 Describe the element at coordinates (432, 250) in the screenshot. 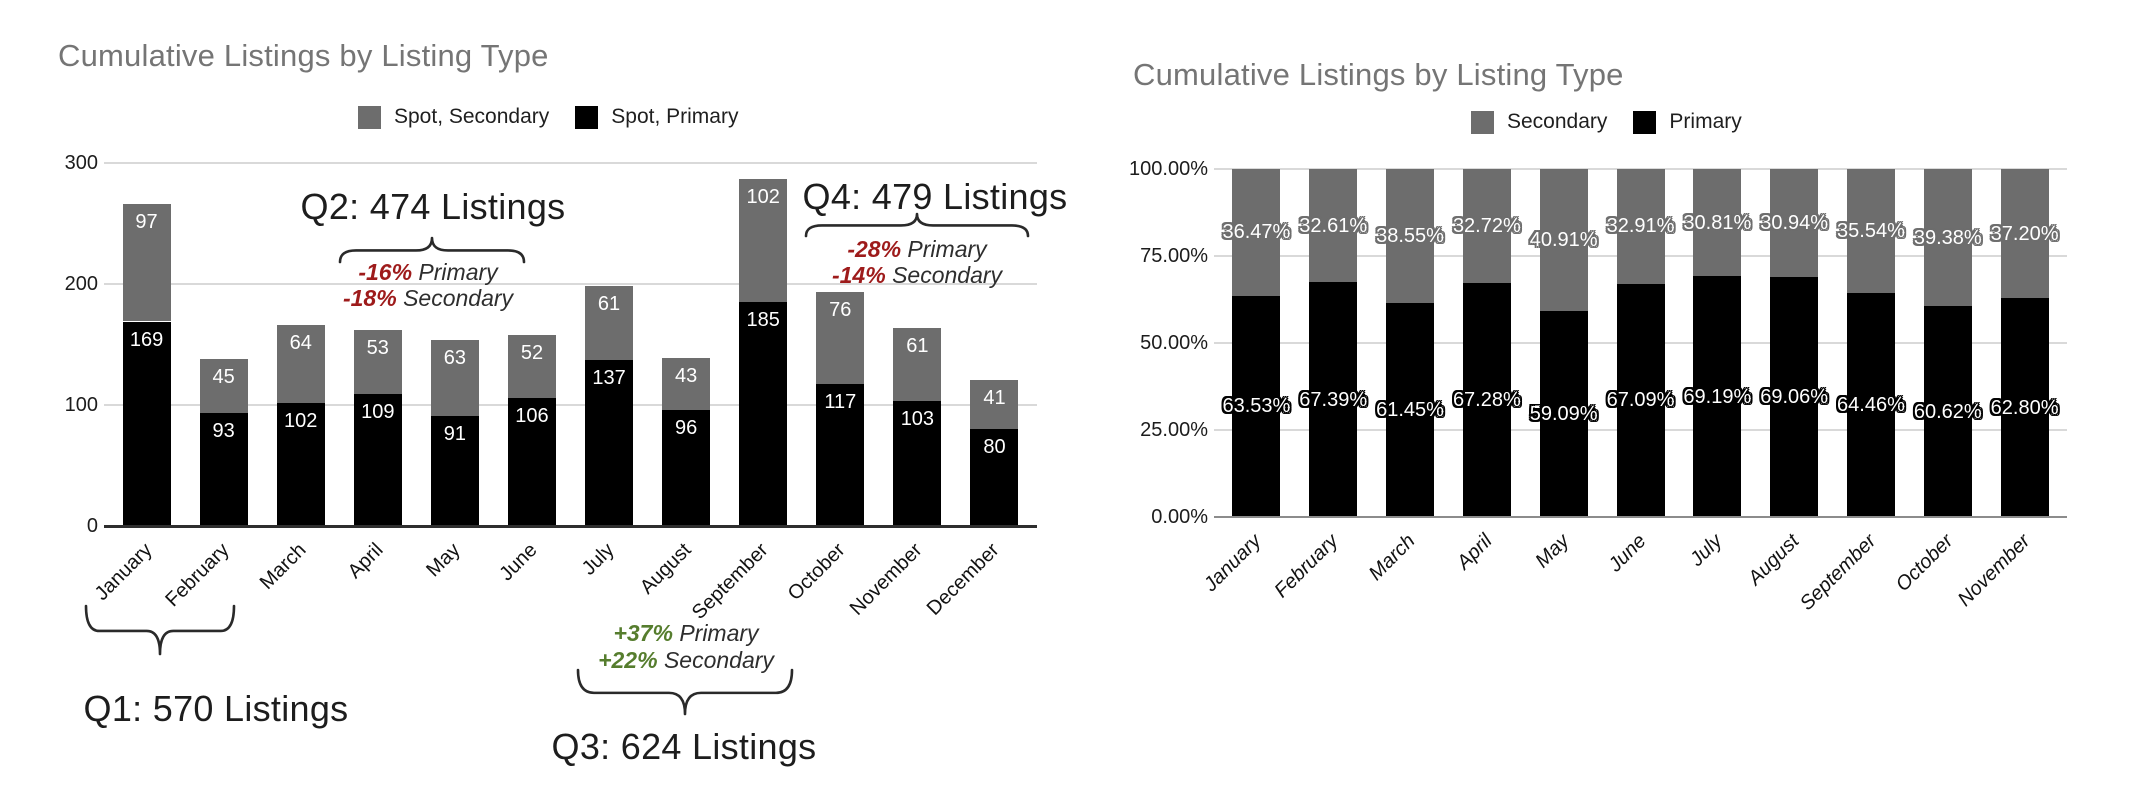

I see `q2-brace` at that location.